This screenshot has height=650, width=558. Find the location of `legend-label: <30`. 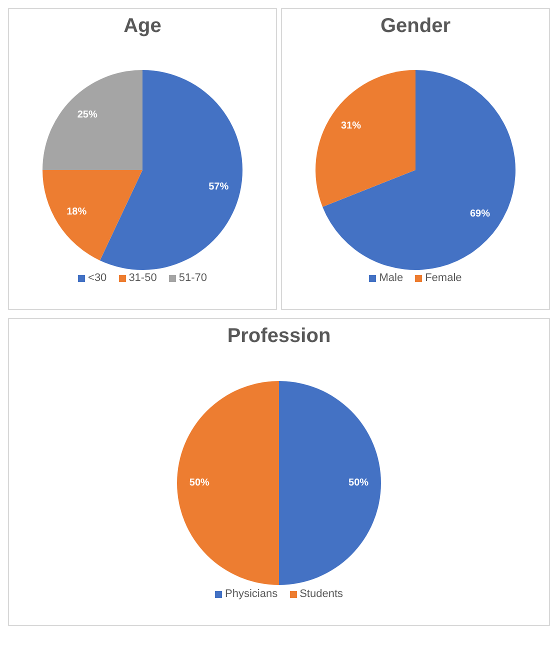

legend-label: <30 is located at coordinates (97, 278).